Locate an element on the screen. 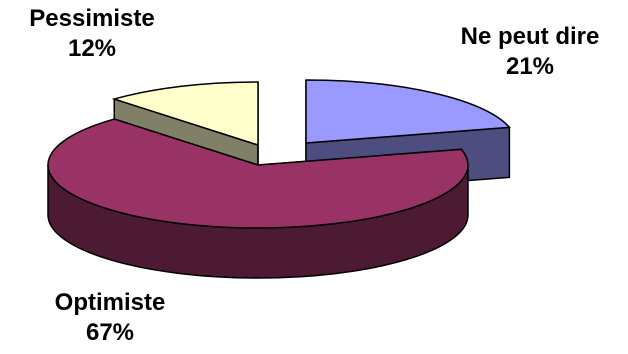 Image resolution: width=628 pixels, height=354 pixels. label-pessimiste-value: 12% is located at coordinates (92, 48).